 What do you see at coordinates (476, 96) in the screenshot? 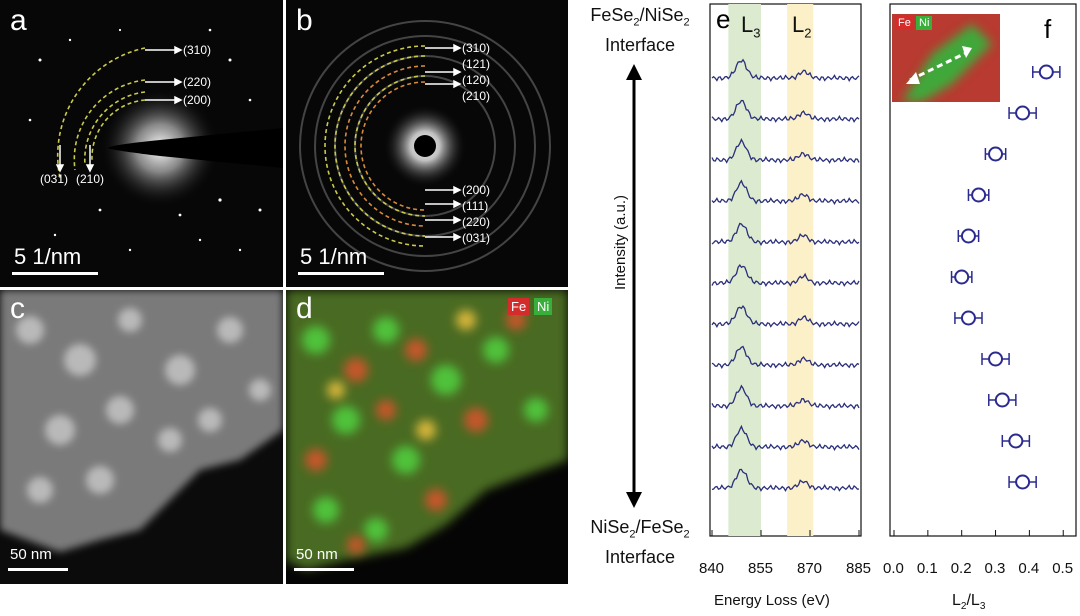
I see `ring-label-b-210: (210)` at bounding box center [476, 96].